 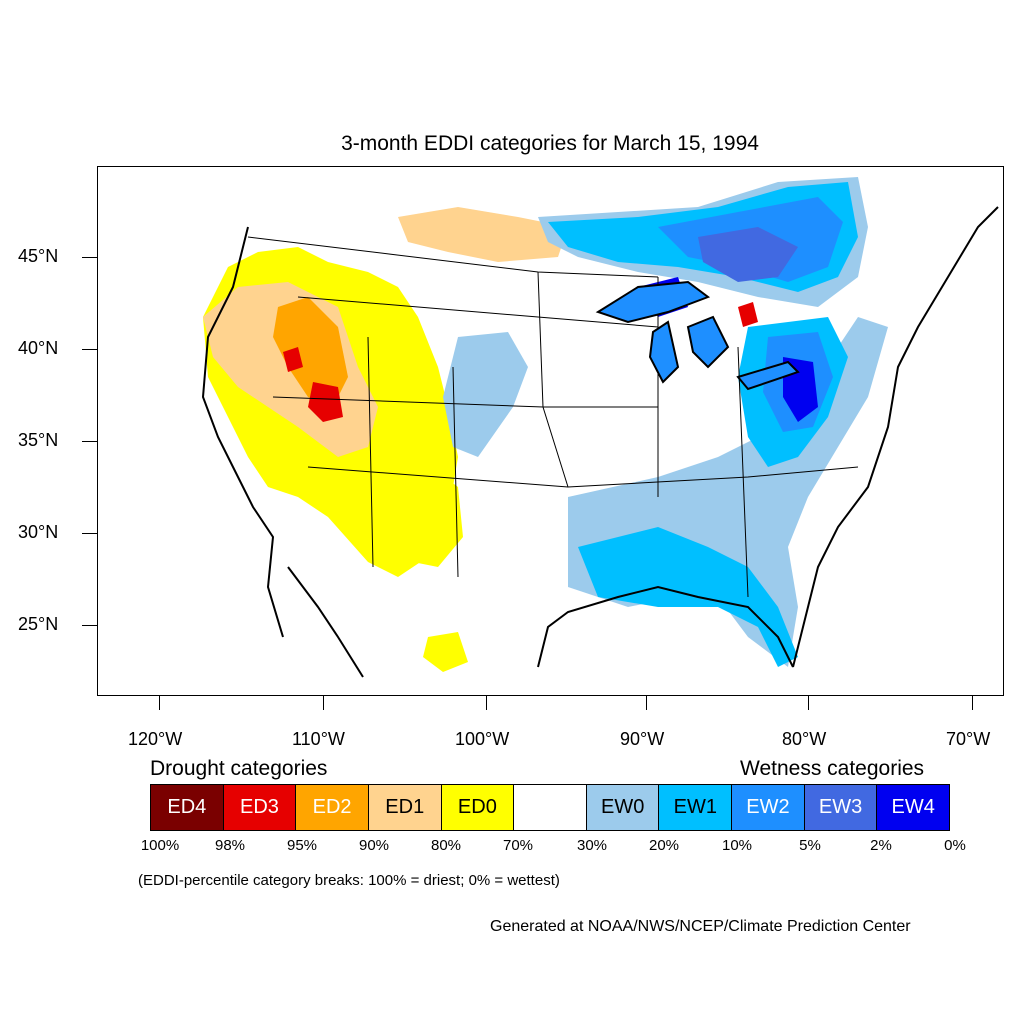 What do you see at coordinates (810, 845) in the screenshot?
I see `break-5: 5%` at bounding box center [810, 845].